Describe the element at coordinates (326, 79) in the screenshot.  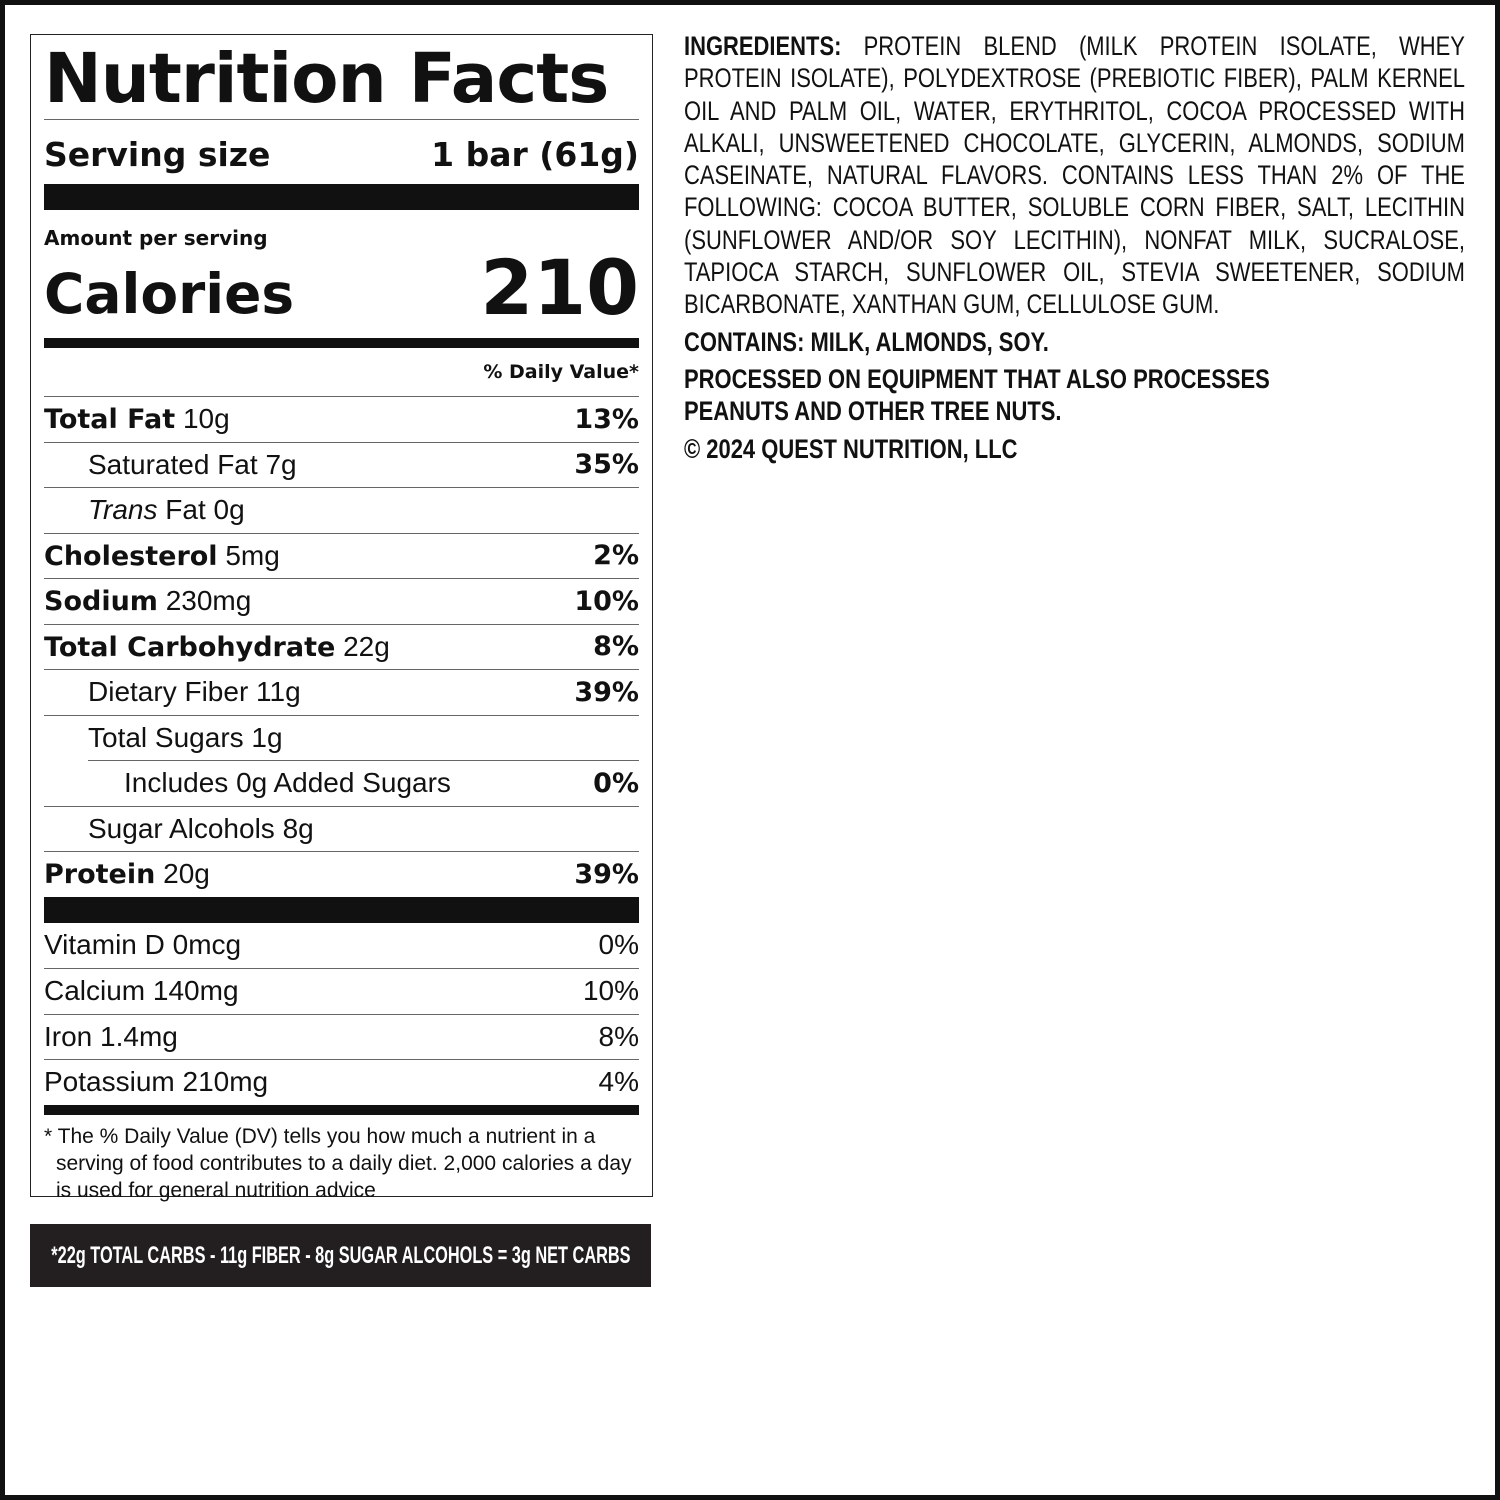
I see `label-title: Nutrition Facts` at that location.